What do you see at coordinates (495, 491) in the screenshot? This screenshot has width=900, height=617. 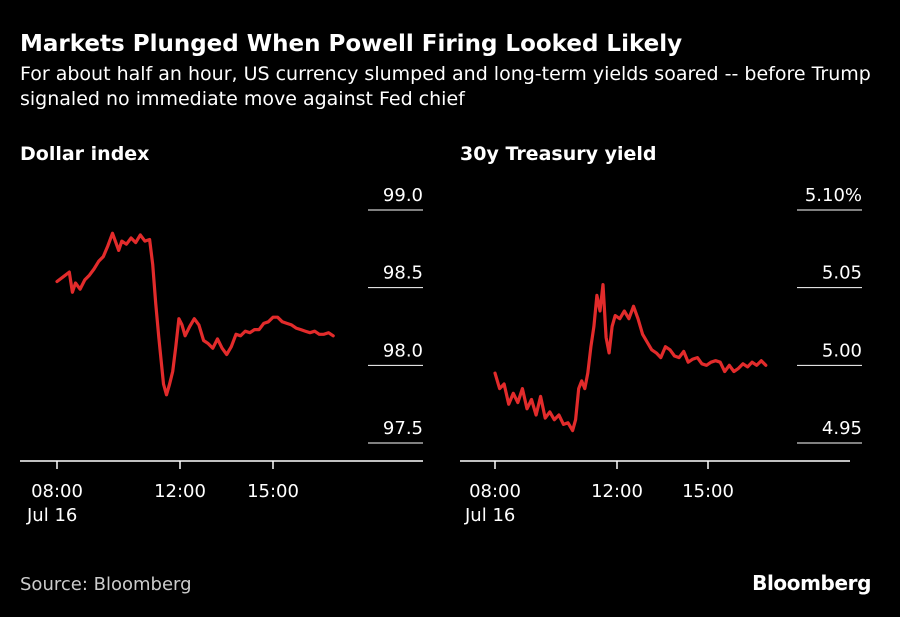 I see `yield-x-tick-label: 08:00` at bounding box center [495, 491].